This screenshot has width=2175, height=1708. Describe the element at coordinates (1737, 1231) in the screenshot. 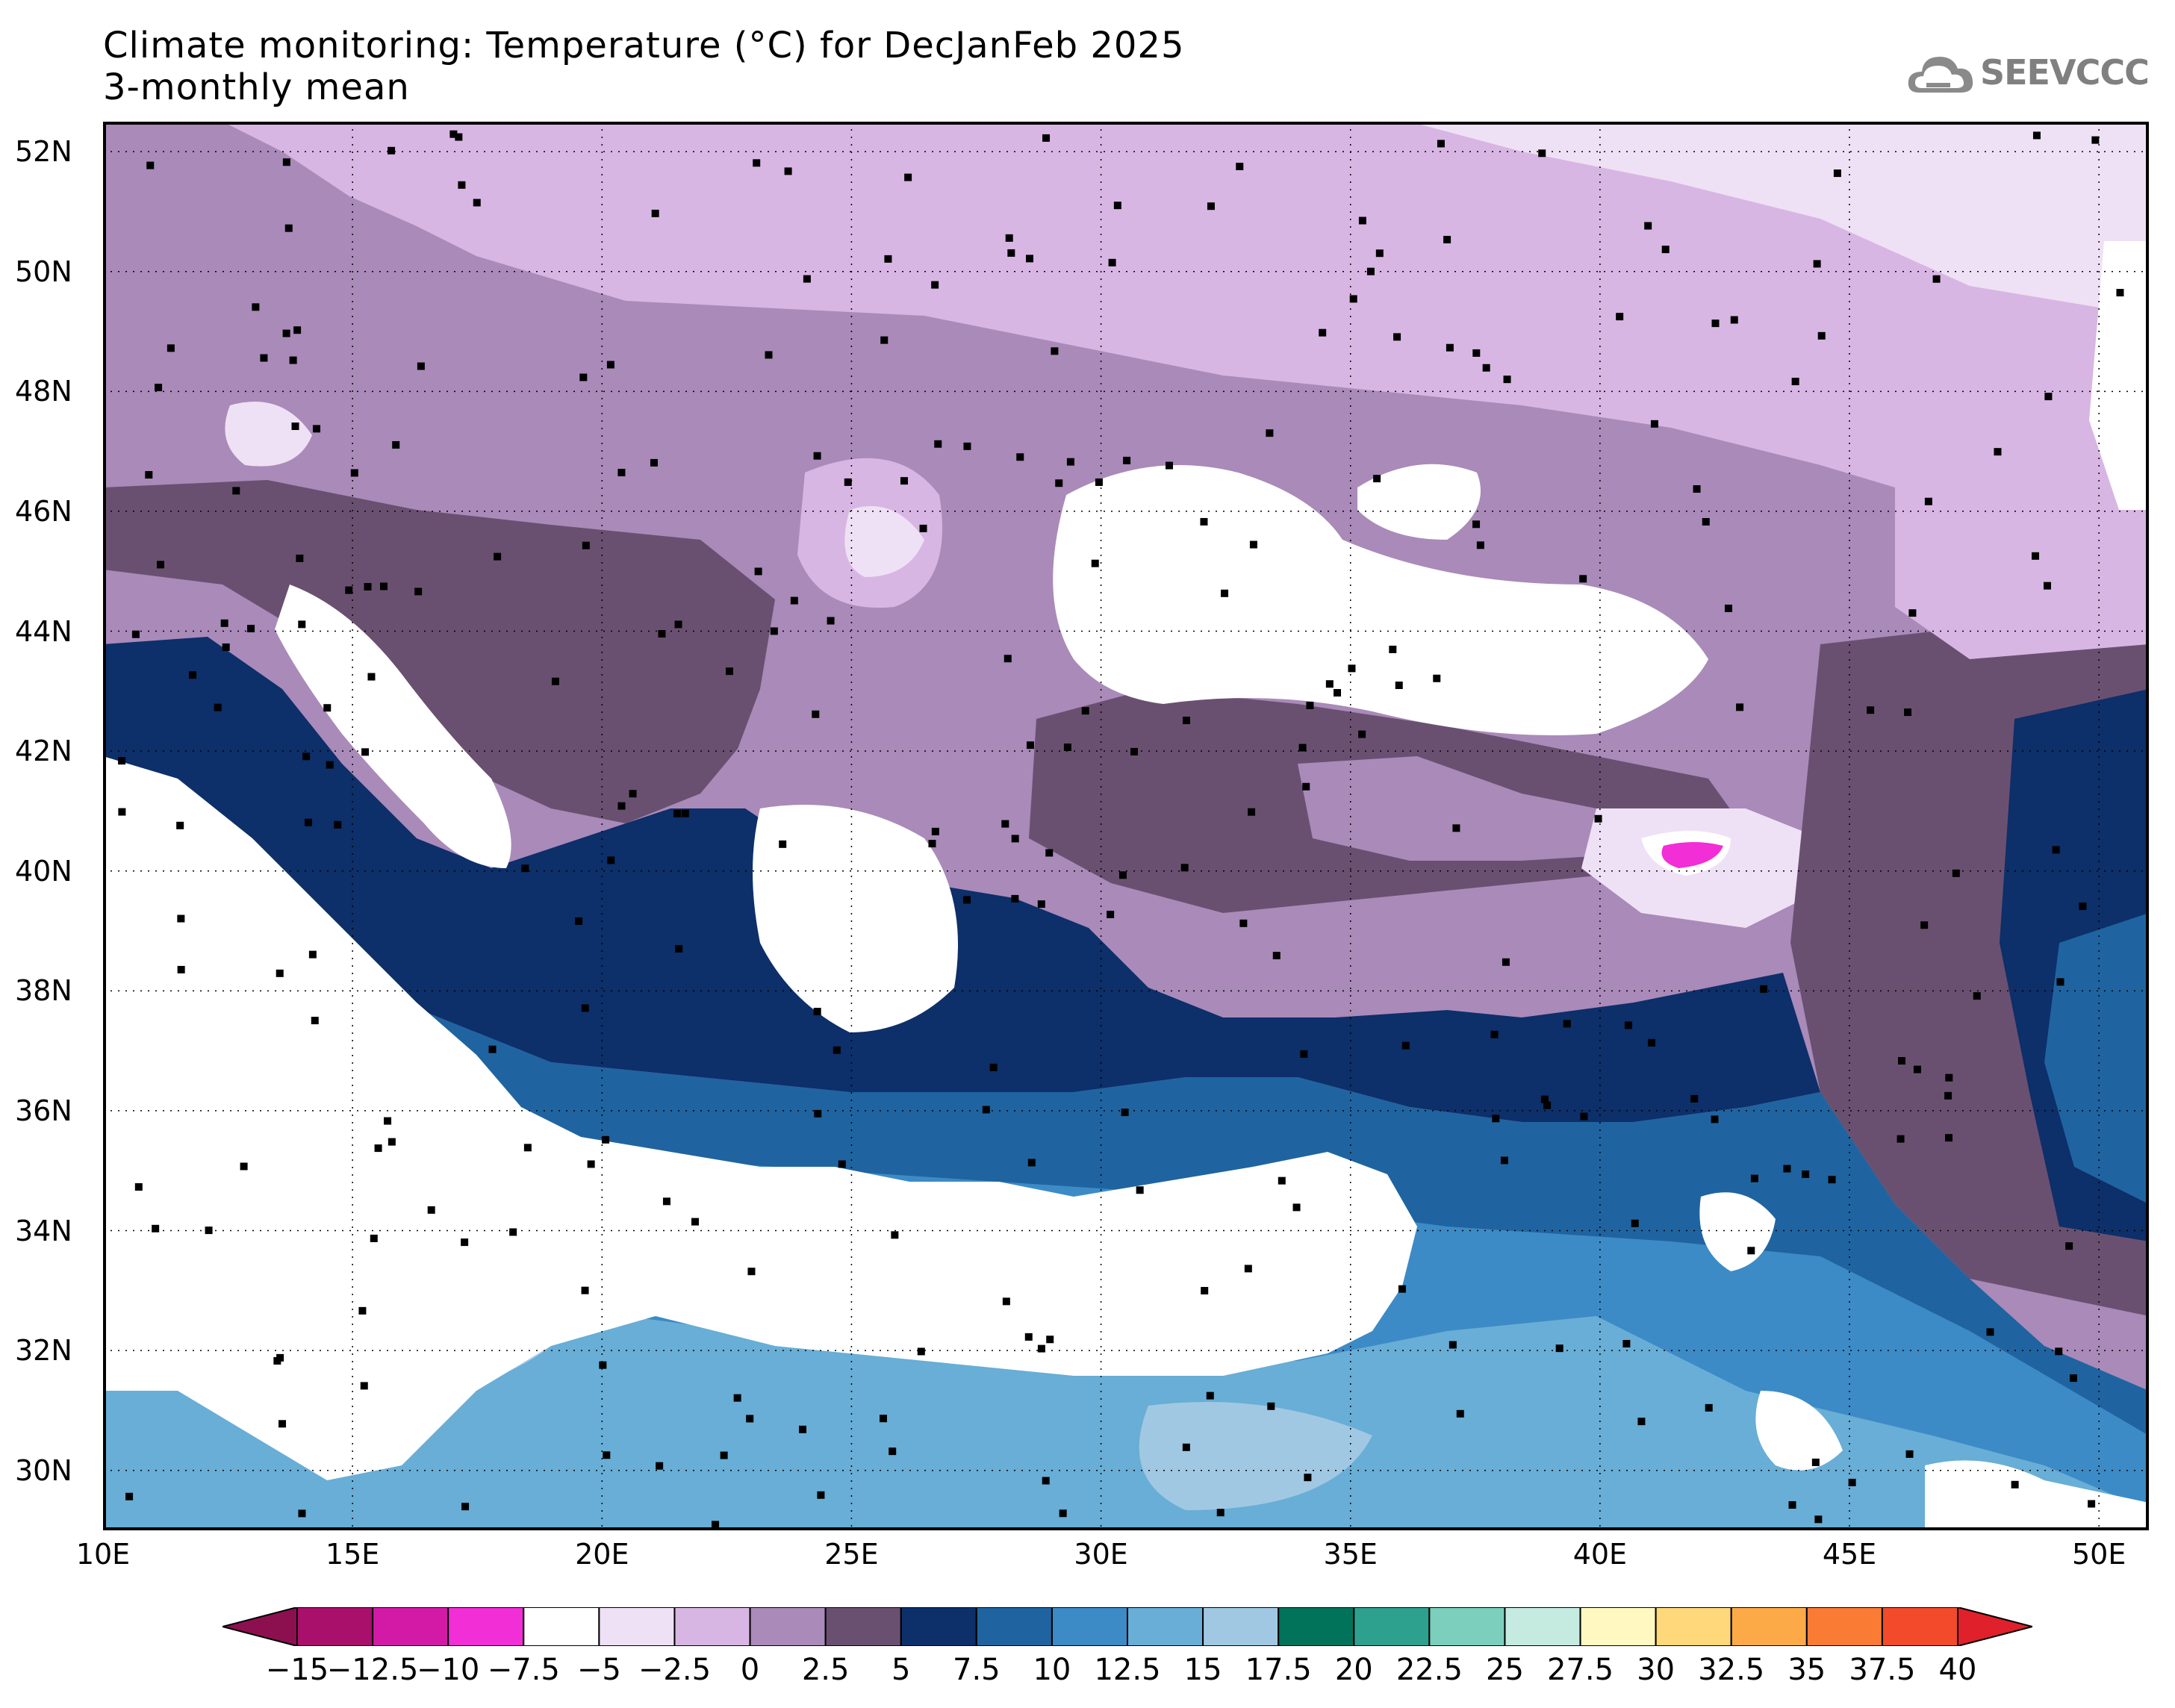

I see `masked-desert` at that location.